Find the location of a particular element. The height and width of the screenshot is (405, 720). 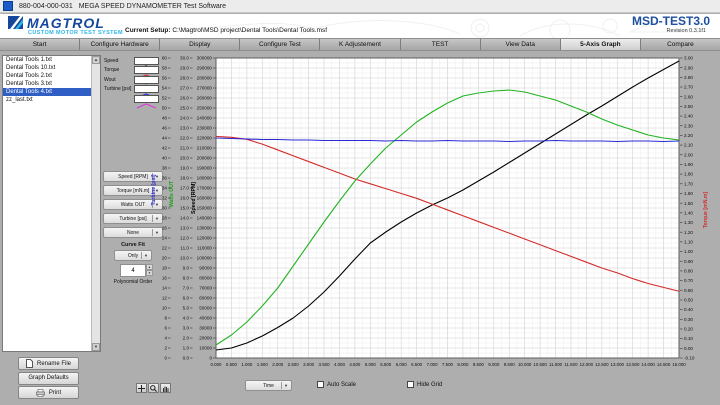

svg-text: 42 is located at coordinates (165, 148).